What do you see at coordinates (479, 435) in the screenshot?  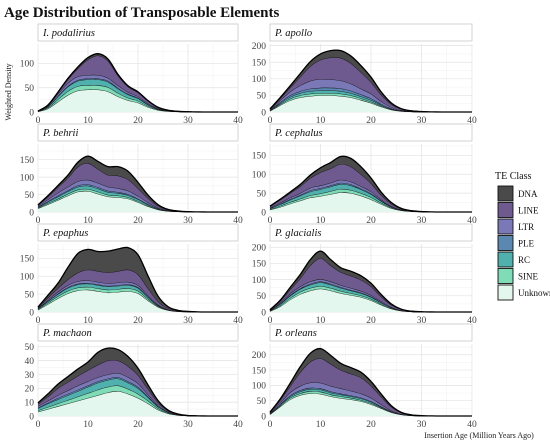 I see `x-axis-title: Insertion Age (Million Years Ago)` at bounding box center [479, 435].